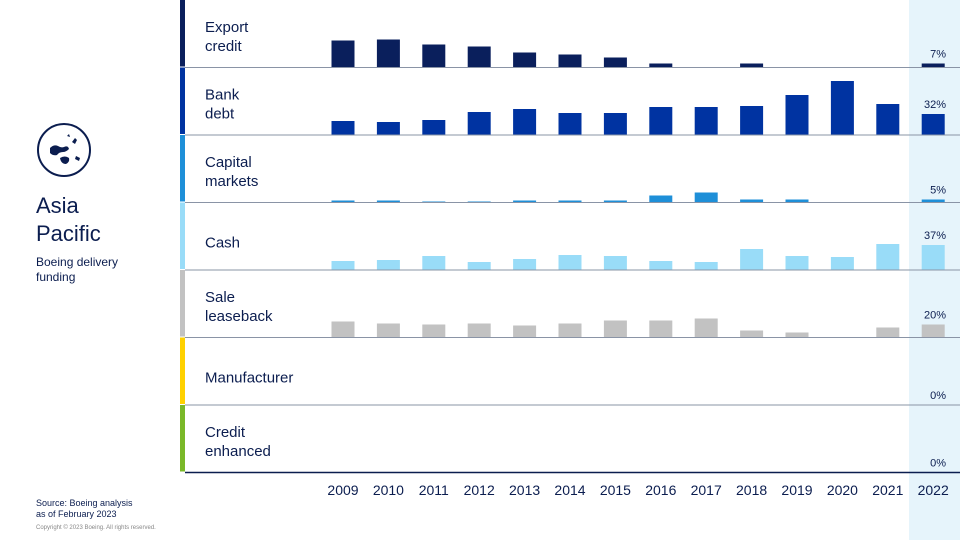  I want to click on x-tick-label-2019: 2019, so click(796, 490).